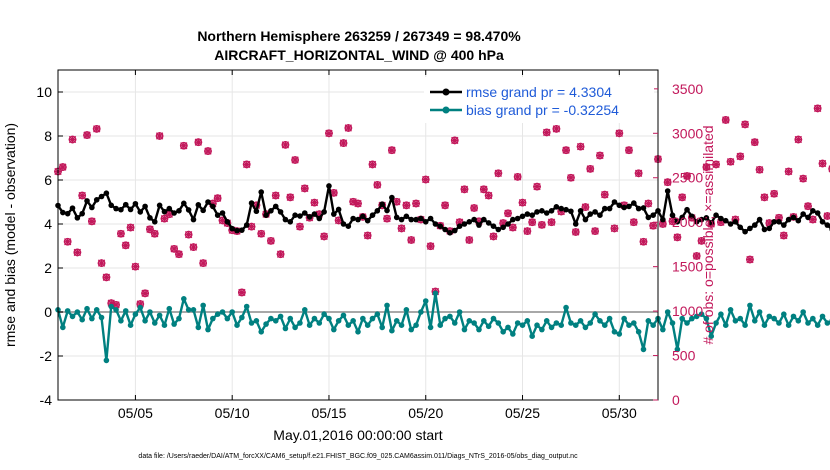  Describe the element at coordinates (232, 413) in the screenshot. I see `x-tick-label-1: 05/10` at that location.